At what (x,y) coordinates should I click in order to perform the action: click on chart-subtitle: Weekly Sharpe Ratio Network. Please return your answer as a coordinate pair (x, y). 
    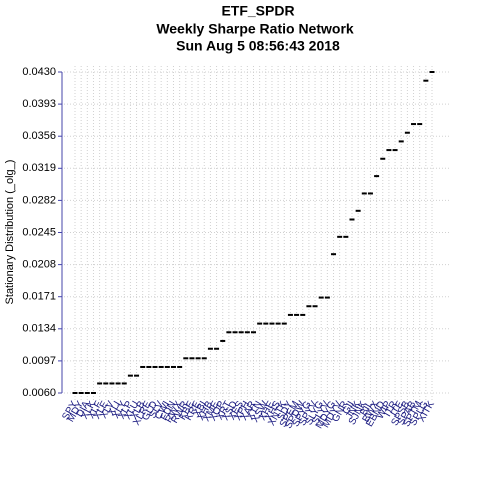
    Looking at the image, I should click on (255, 29).